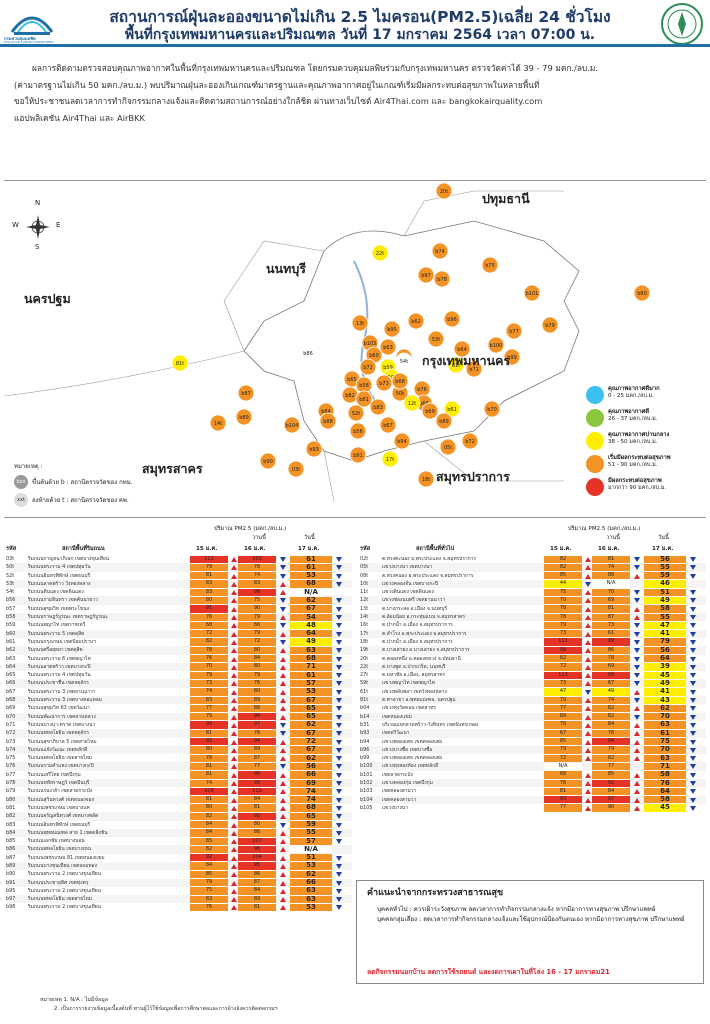  What do you see at coordinates (209, 742) in the screenshot?
I see `pm-value-15: 92` at bounding box center [209, 742].